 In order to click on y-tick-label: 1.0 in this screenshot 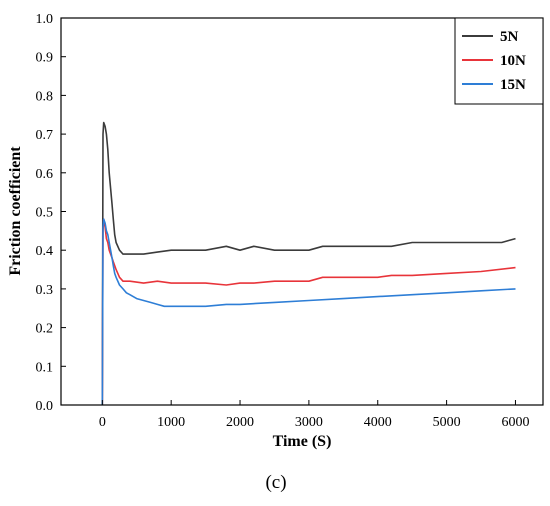, I will do `click(45, 19)`.